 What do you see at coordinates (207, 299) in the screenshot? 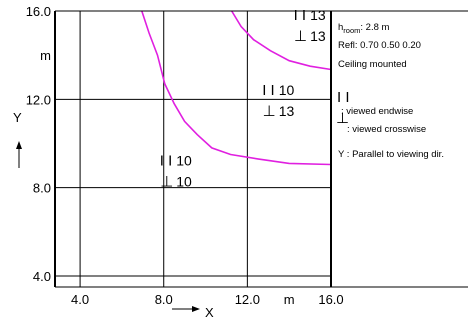
I see `x-tick-labels: 4.0 8.0 12.0 m 16.0` at bounding box center [207, 299].